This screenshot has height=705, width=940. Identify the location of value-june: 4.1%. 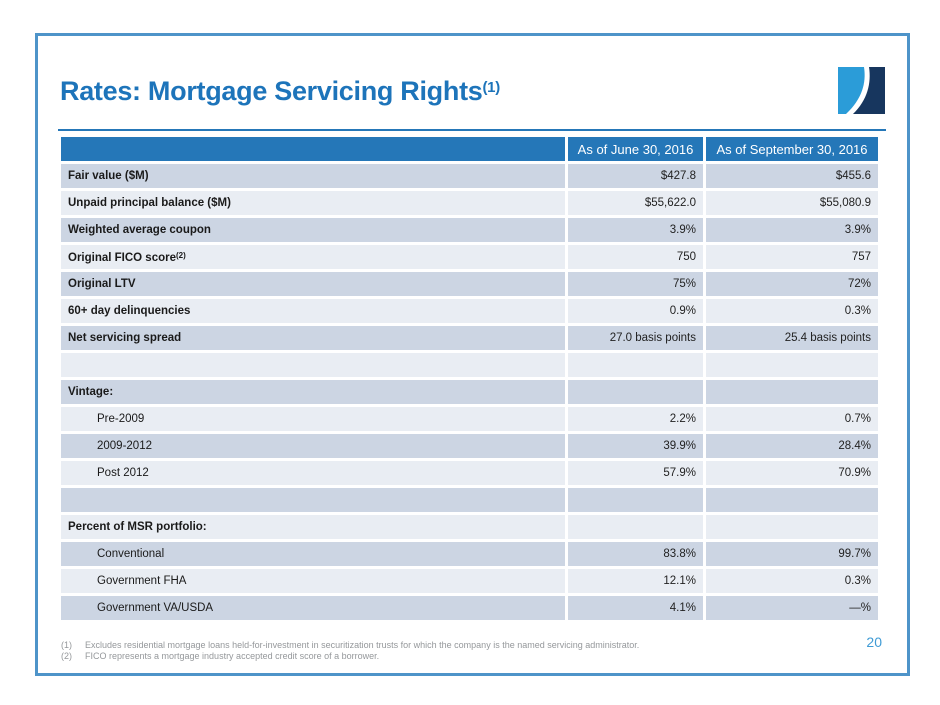
(635, 608).